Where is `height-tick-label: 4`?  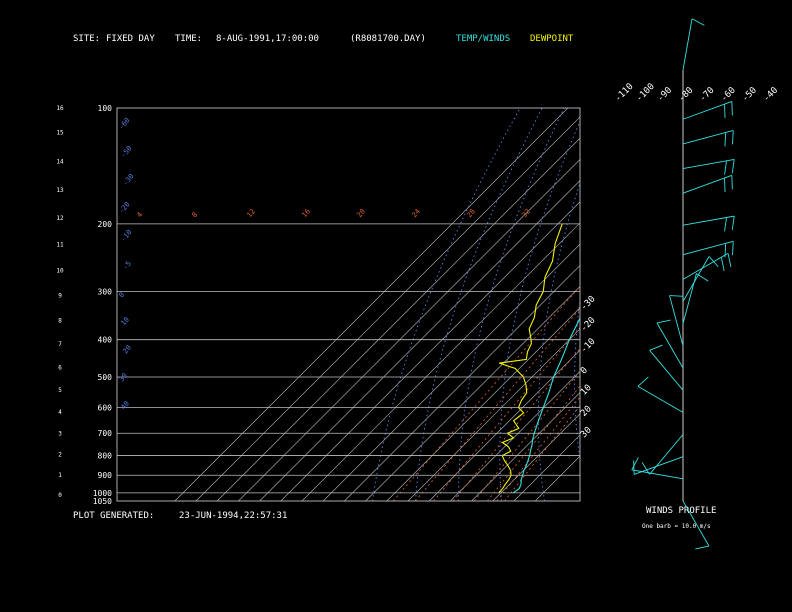 height-tick-label: 4 is located at coordinates (60, 412).